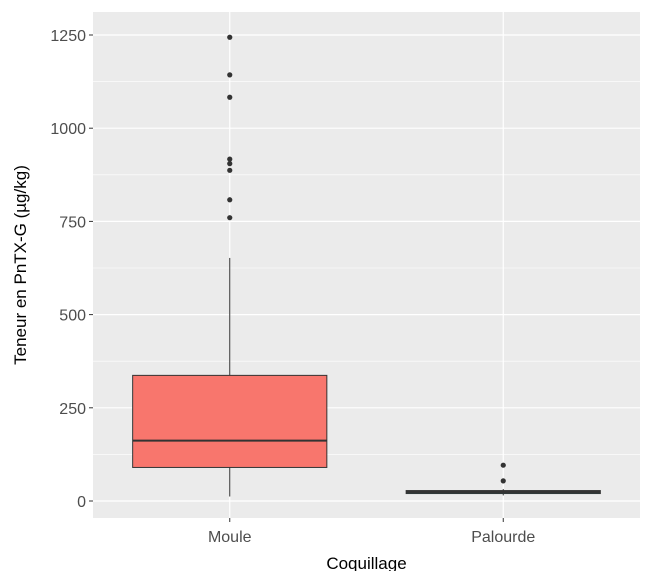 Image resolution: width=646 pixels, height=571 pixels. What do you see at coordinates (20, 265) in the screenshot?
I see `y-axis-title: Teneur en PnTX-G (µg/kg)` at bounding box center [20, 265].